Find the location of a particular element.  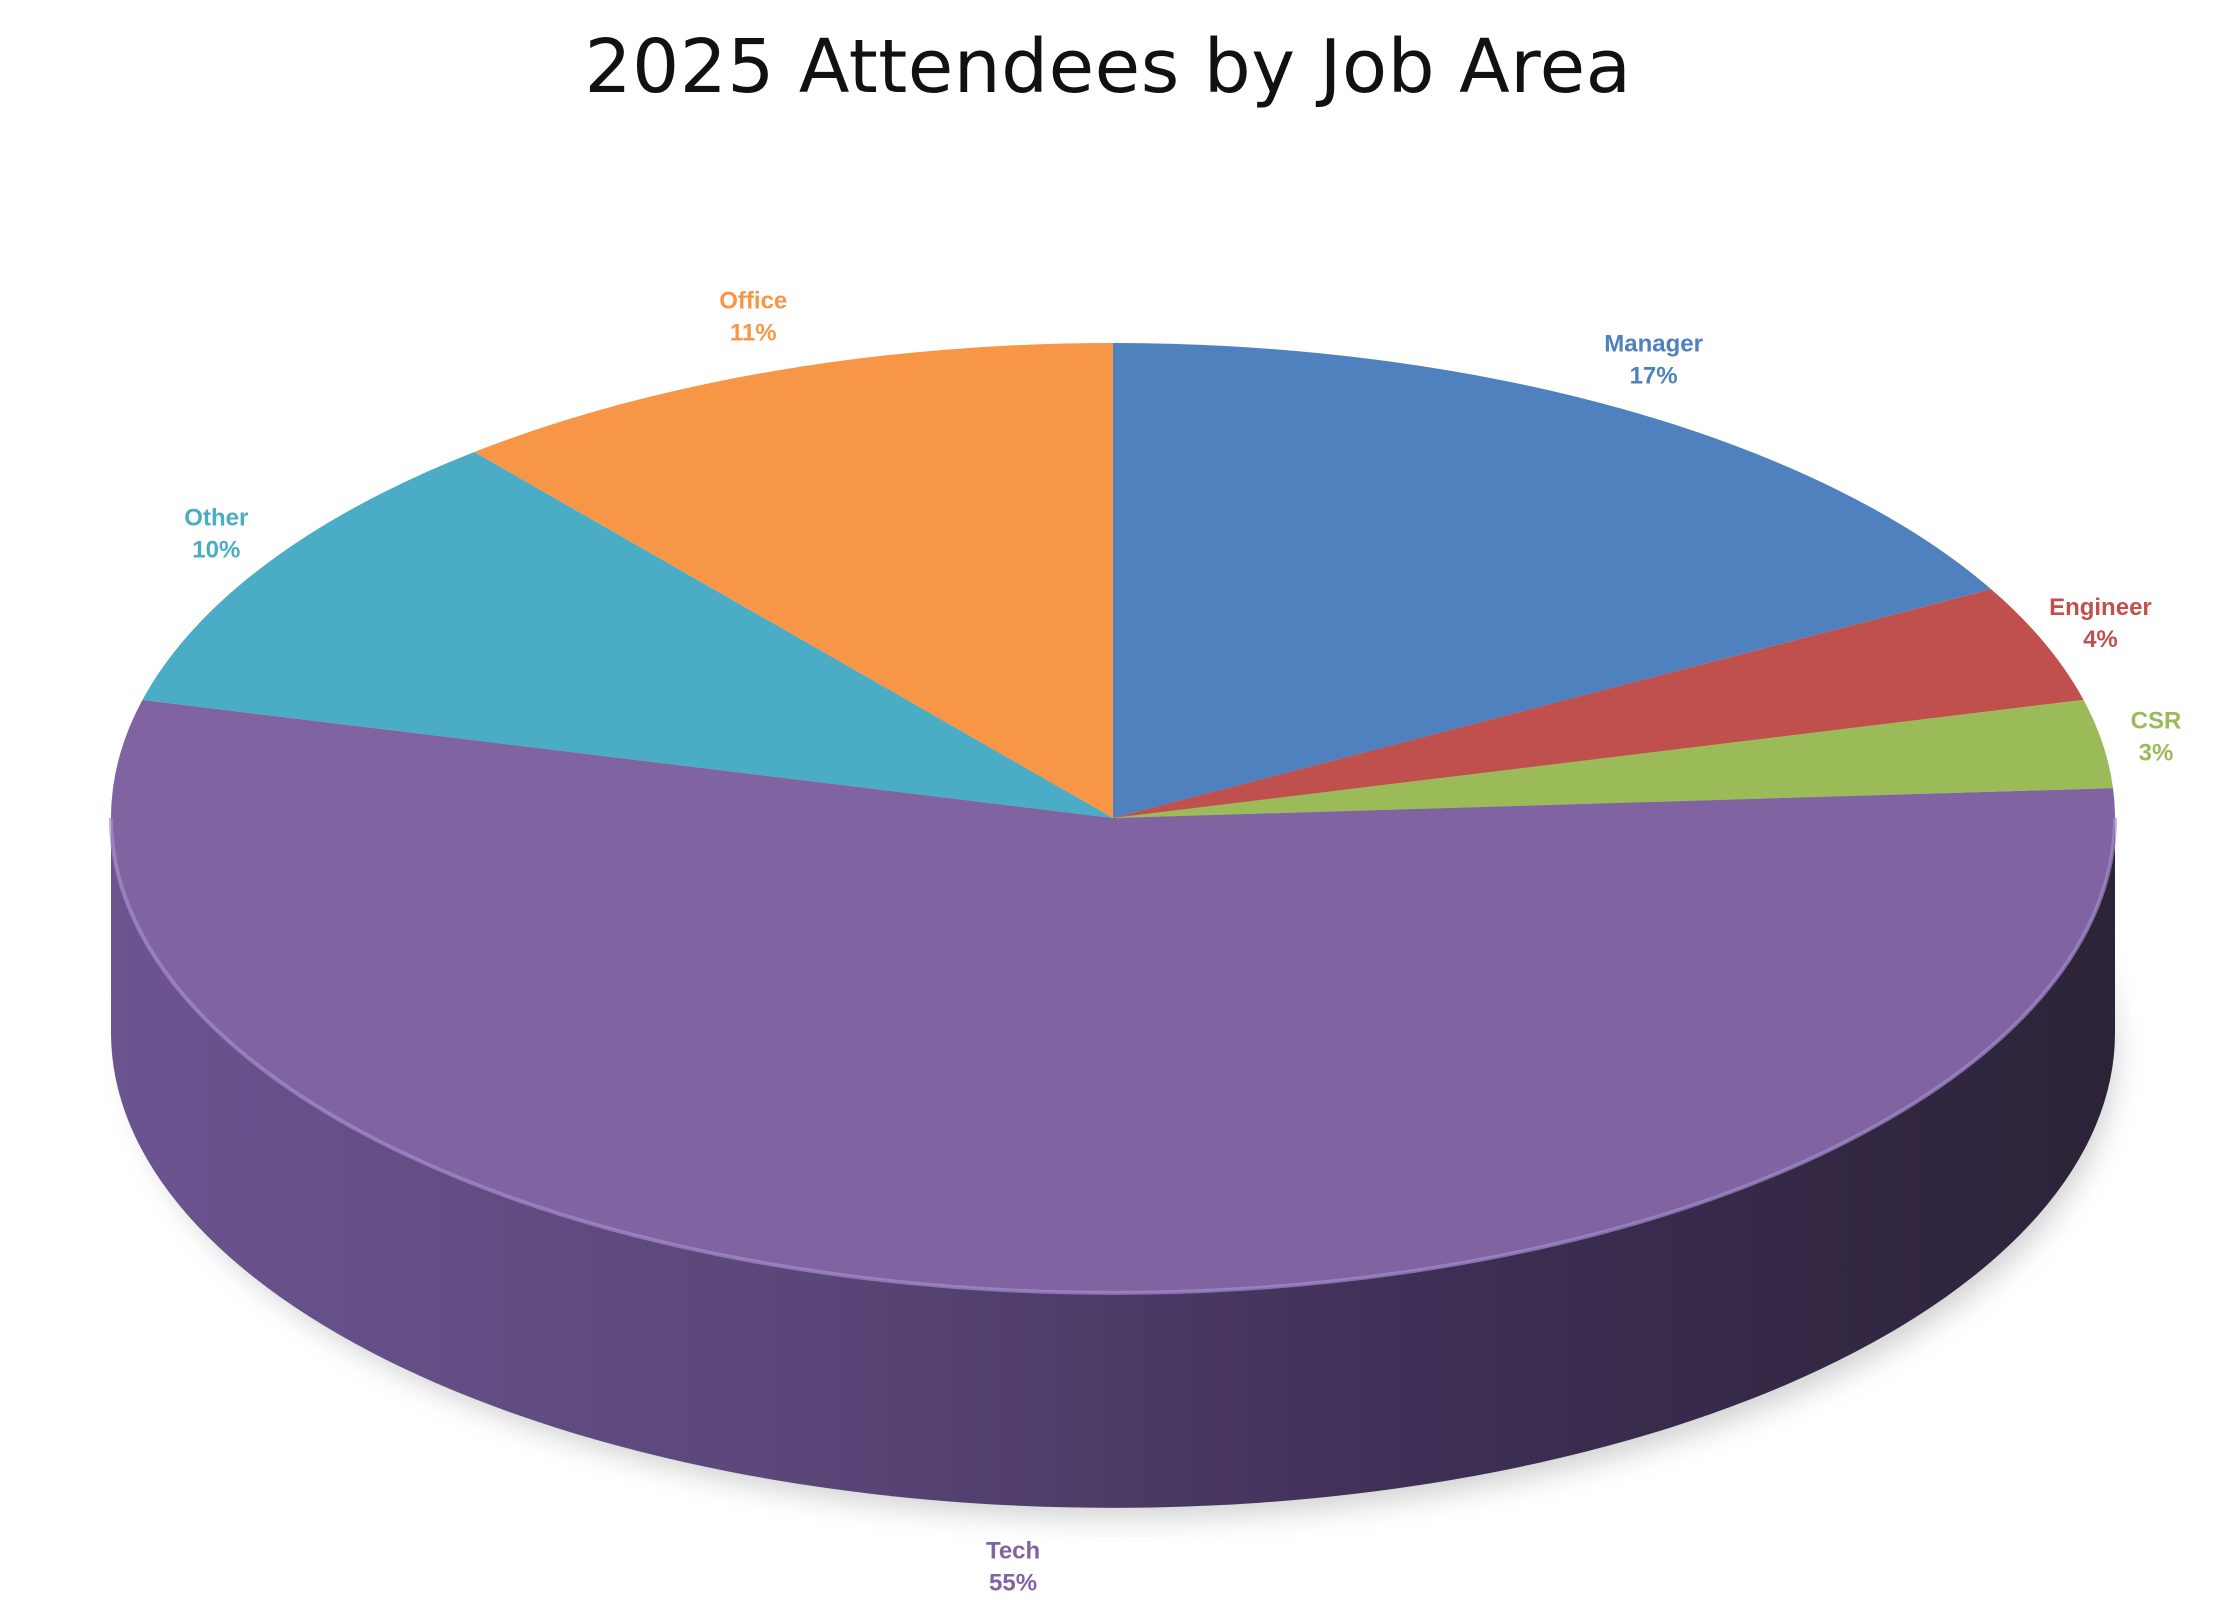

slice-percent-label: 55% is located at coordinates (1013, 1583).